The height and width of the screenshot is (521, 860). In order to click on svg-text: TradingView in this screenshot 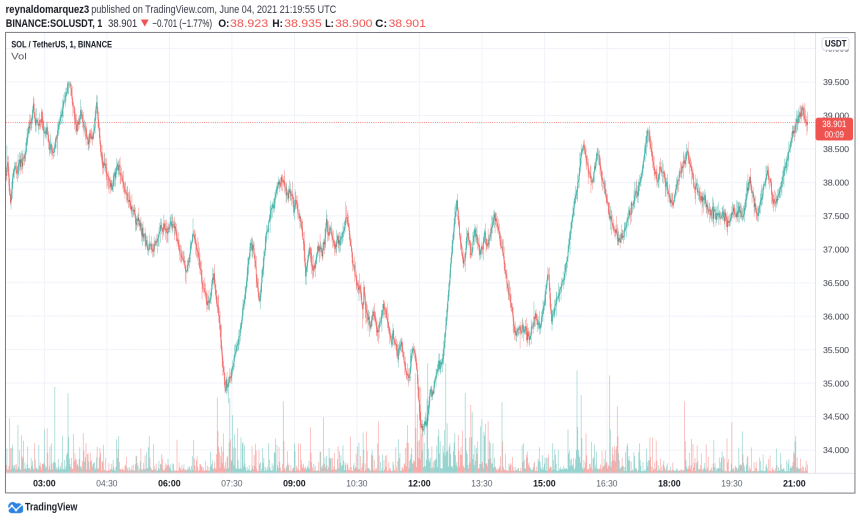, I will do `click(51, 508)`.